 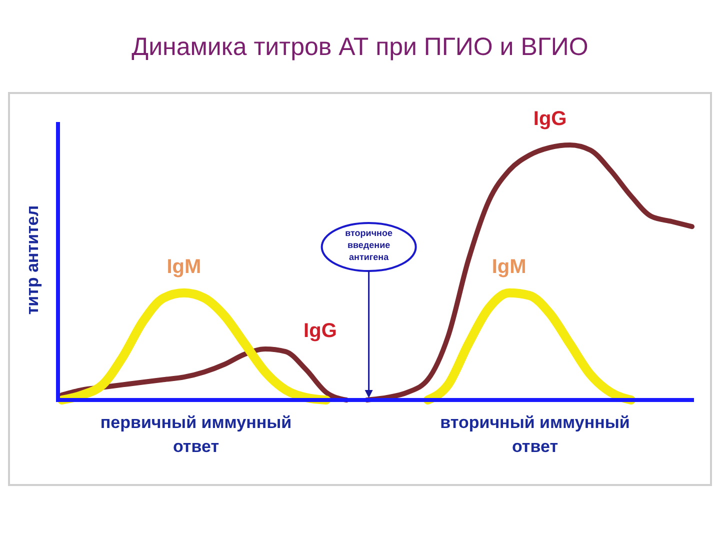 What do you see at coordinates (196, 434) in the screenshot?
I see `text: первичный иммунный ответ` at bounding box center [196, 434].